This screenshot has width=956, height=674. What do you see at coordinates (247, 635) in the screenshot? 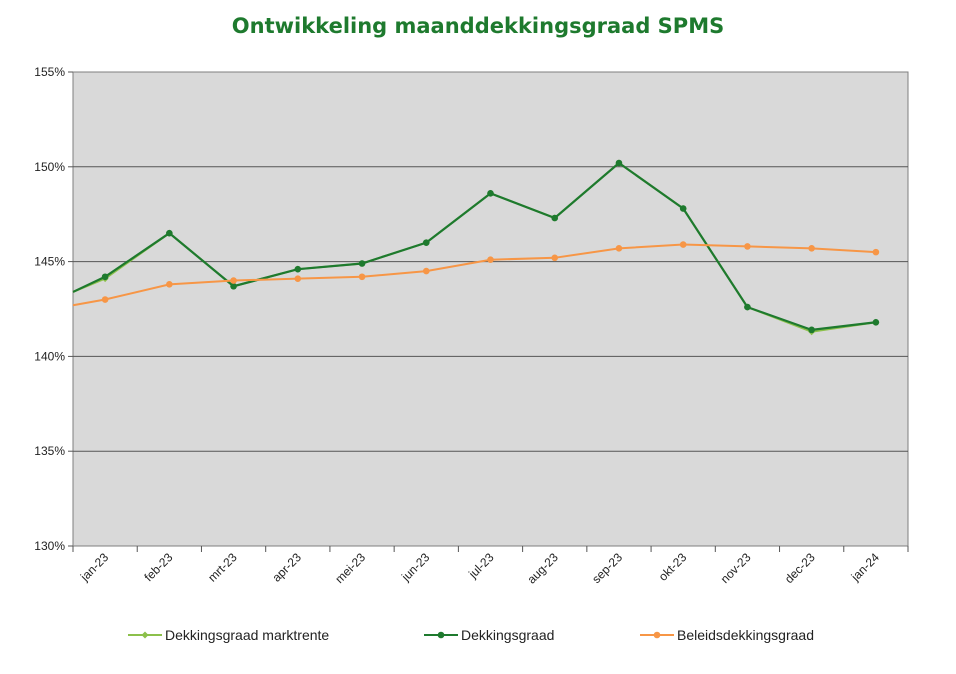
I see `legend-label: Dekkingsgraad marktrente` at bounding box center [247, 635].